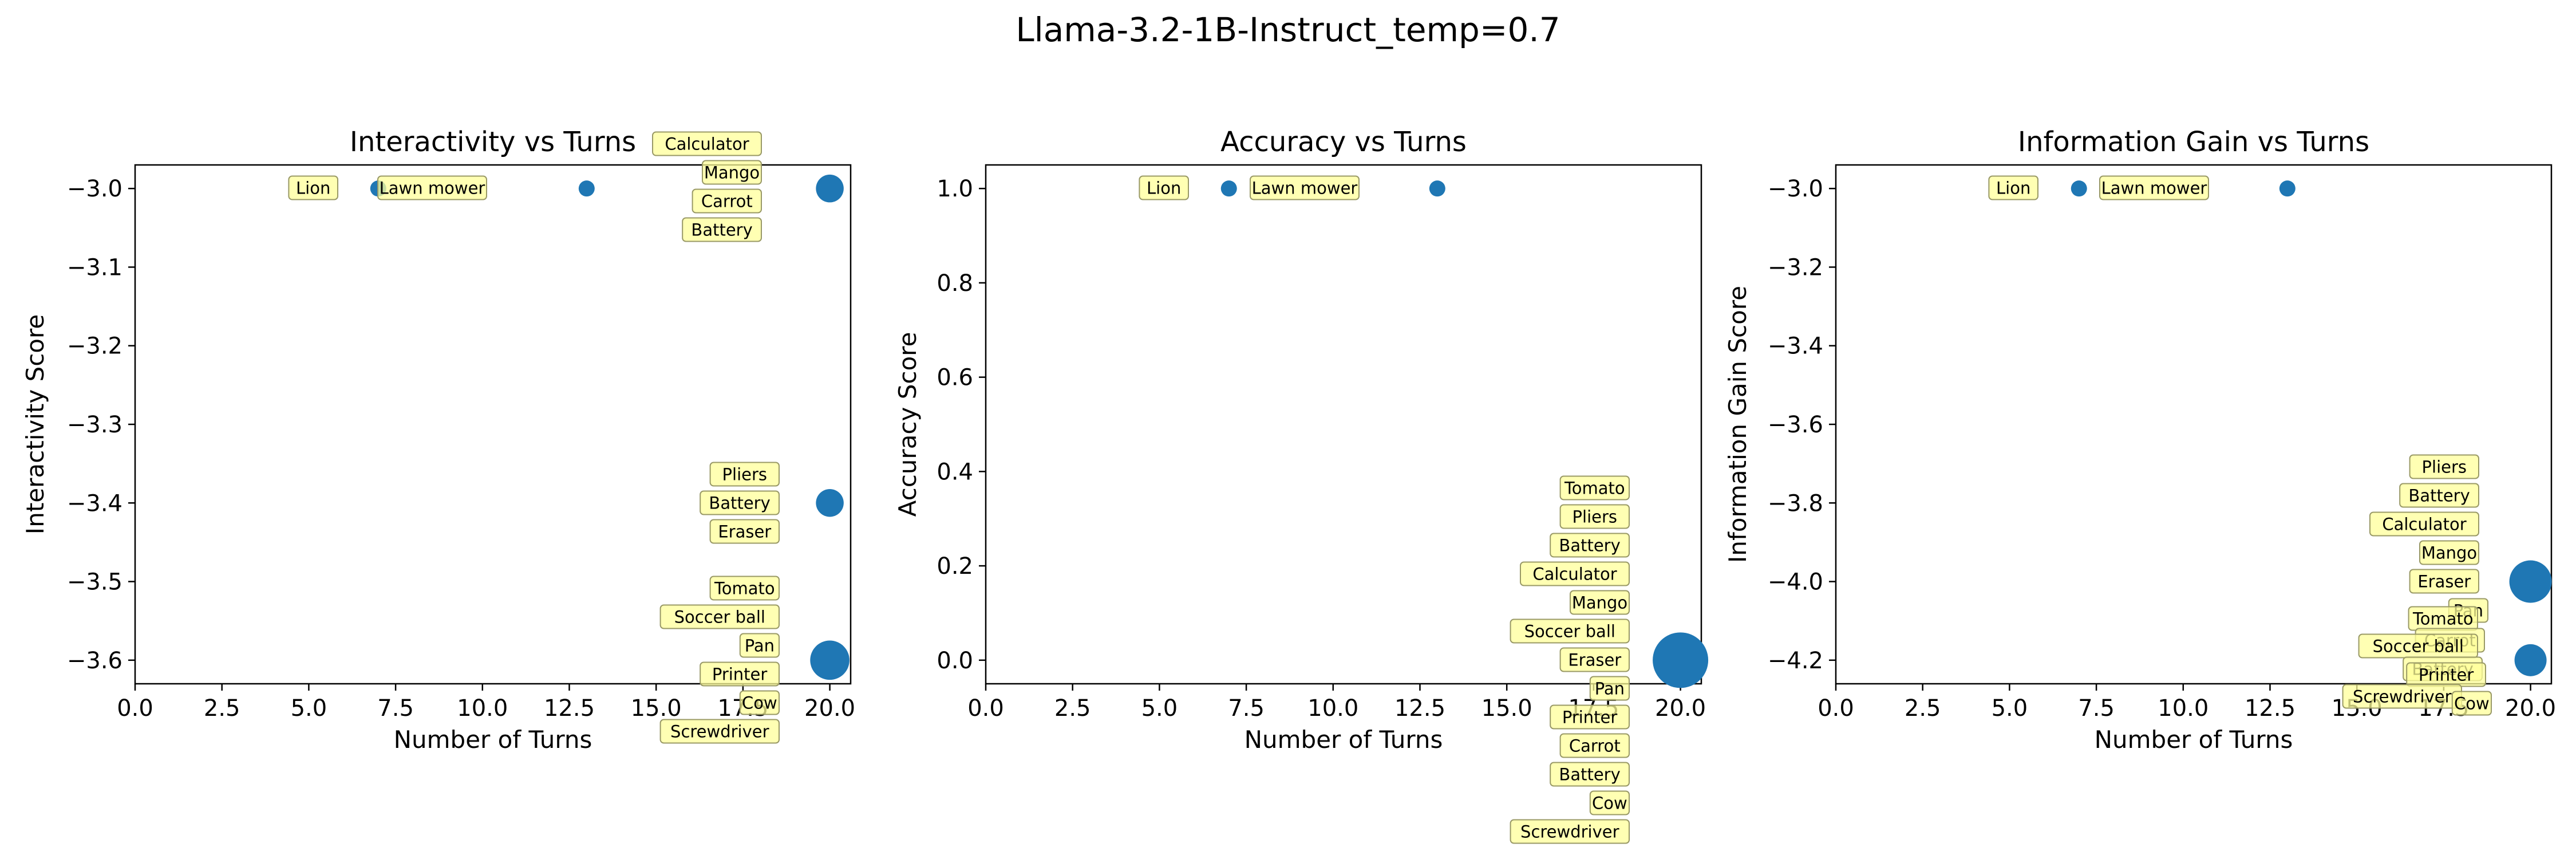 The height and width of the screenshot is (859, 2576). I want to click on point-annotation: Calculator, so click(707, 143).